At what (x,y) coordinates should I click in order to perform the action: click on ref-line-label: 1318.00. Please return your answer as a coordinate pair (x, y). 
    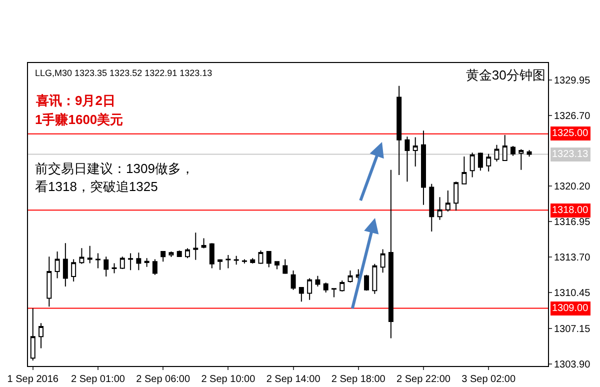
    Looking at the image, I should click on (570, 210).